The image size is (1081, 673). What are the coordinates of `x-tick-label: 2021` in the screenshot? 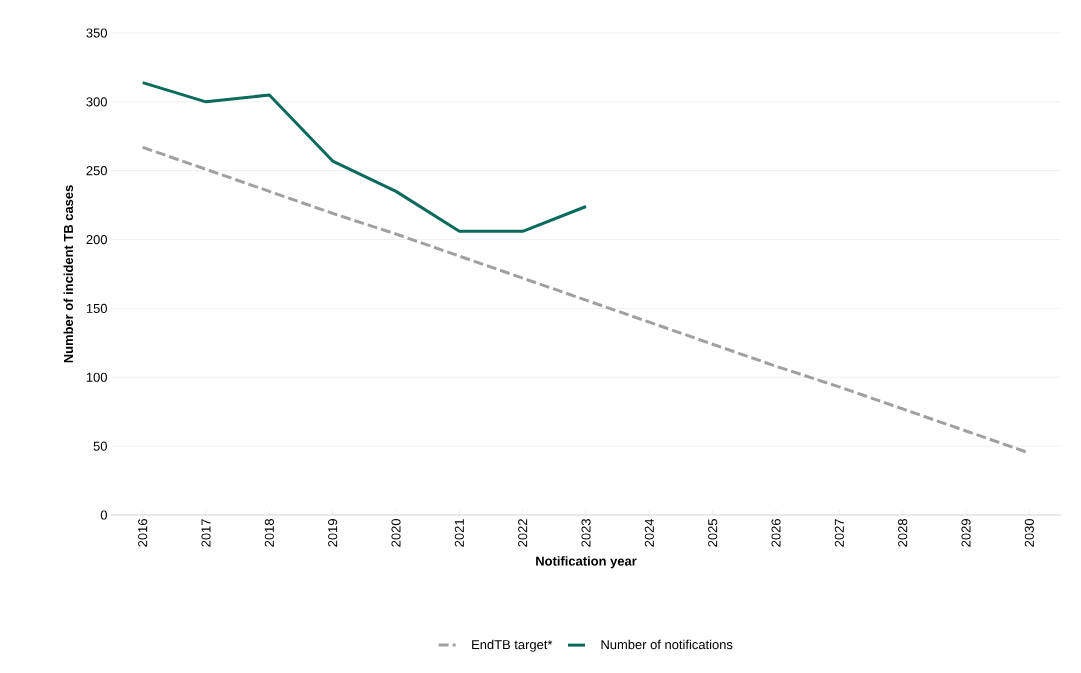 It's located at (459, 533).